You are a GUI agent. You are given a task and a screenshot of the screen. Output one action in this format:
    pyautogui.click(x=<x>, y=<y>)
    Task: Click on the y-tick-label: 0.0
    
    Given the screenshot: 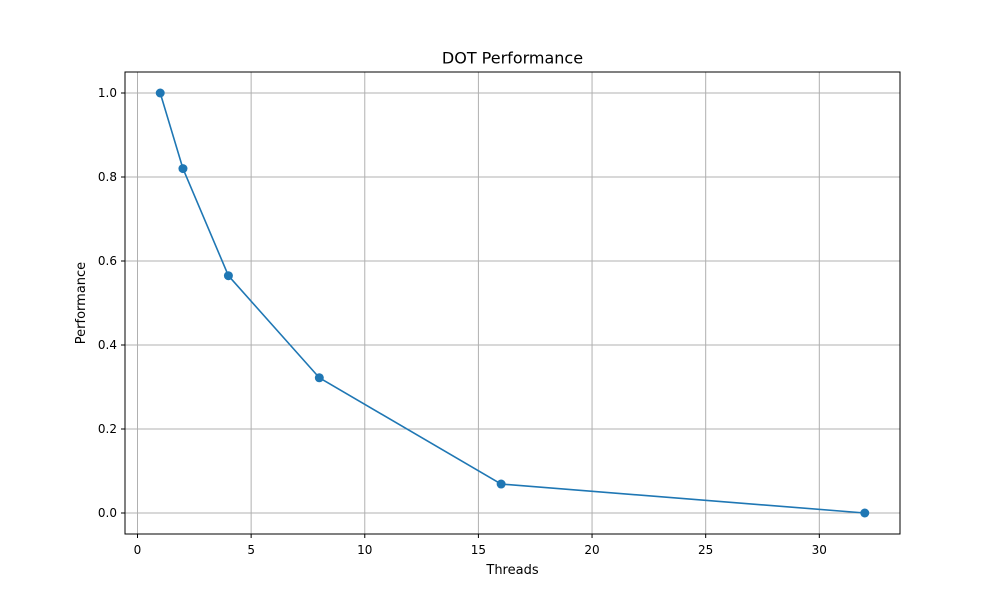 What is the action you would take?
    pyautogui.click(x=107, y=513)
    